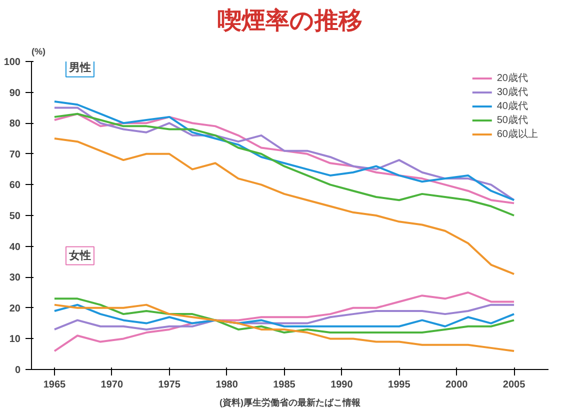 The height and width of the screenshot is (412, 588). I want to click on x-tick-label: 2000, so click(456, 385).